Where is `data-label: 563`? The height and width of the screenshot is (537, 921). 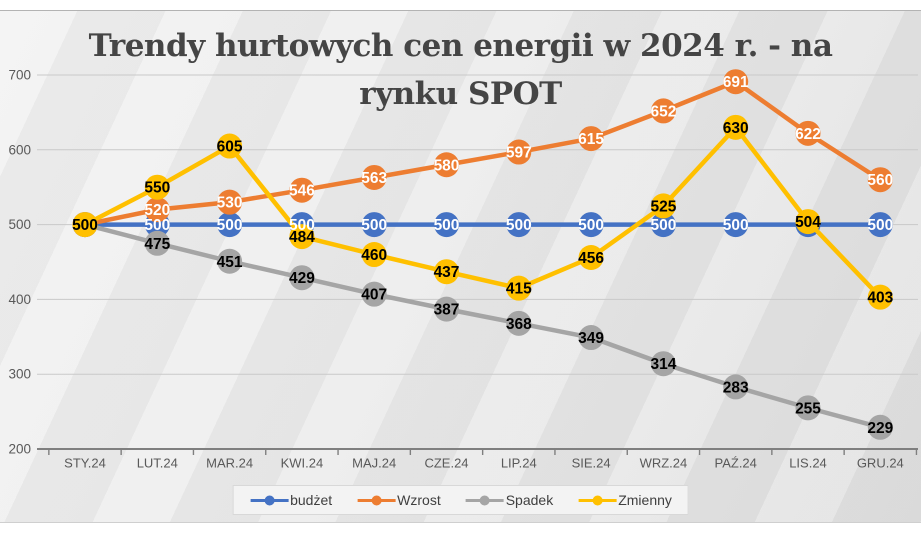 data-label: 563 is located at coordinates (374, 178).